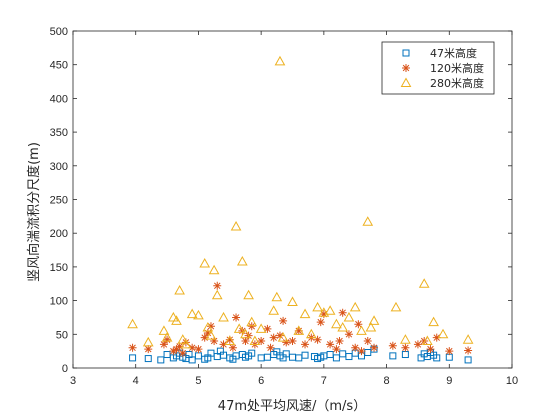 The image size is (560, 420). Describe the element at coordinates (59, 234) in the screenshot. I see `y-tick-label: 200` at that location.